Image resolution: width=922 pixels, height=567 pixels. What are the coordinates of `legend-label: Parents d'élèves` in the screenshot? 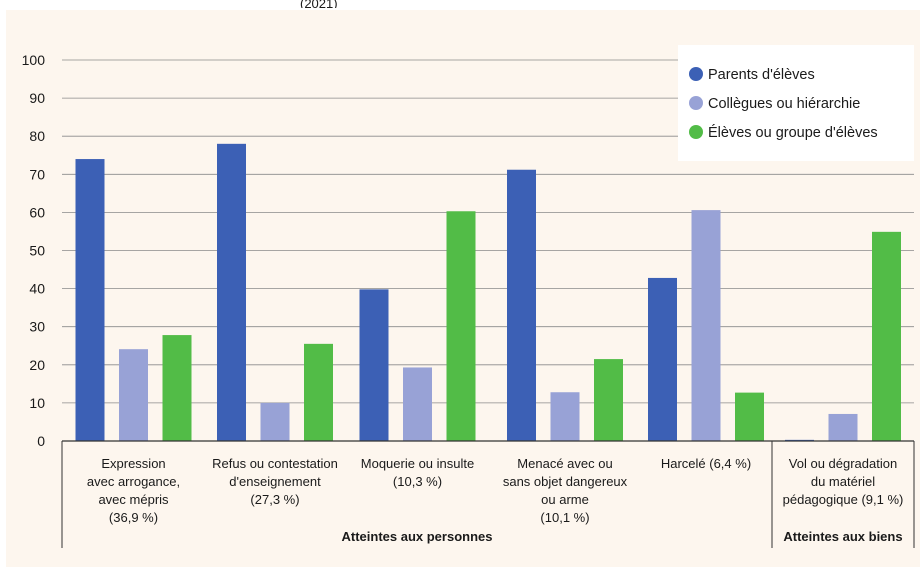 It's located at (761, 75).